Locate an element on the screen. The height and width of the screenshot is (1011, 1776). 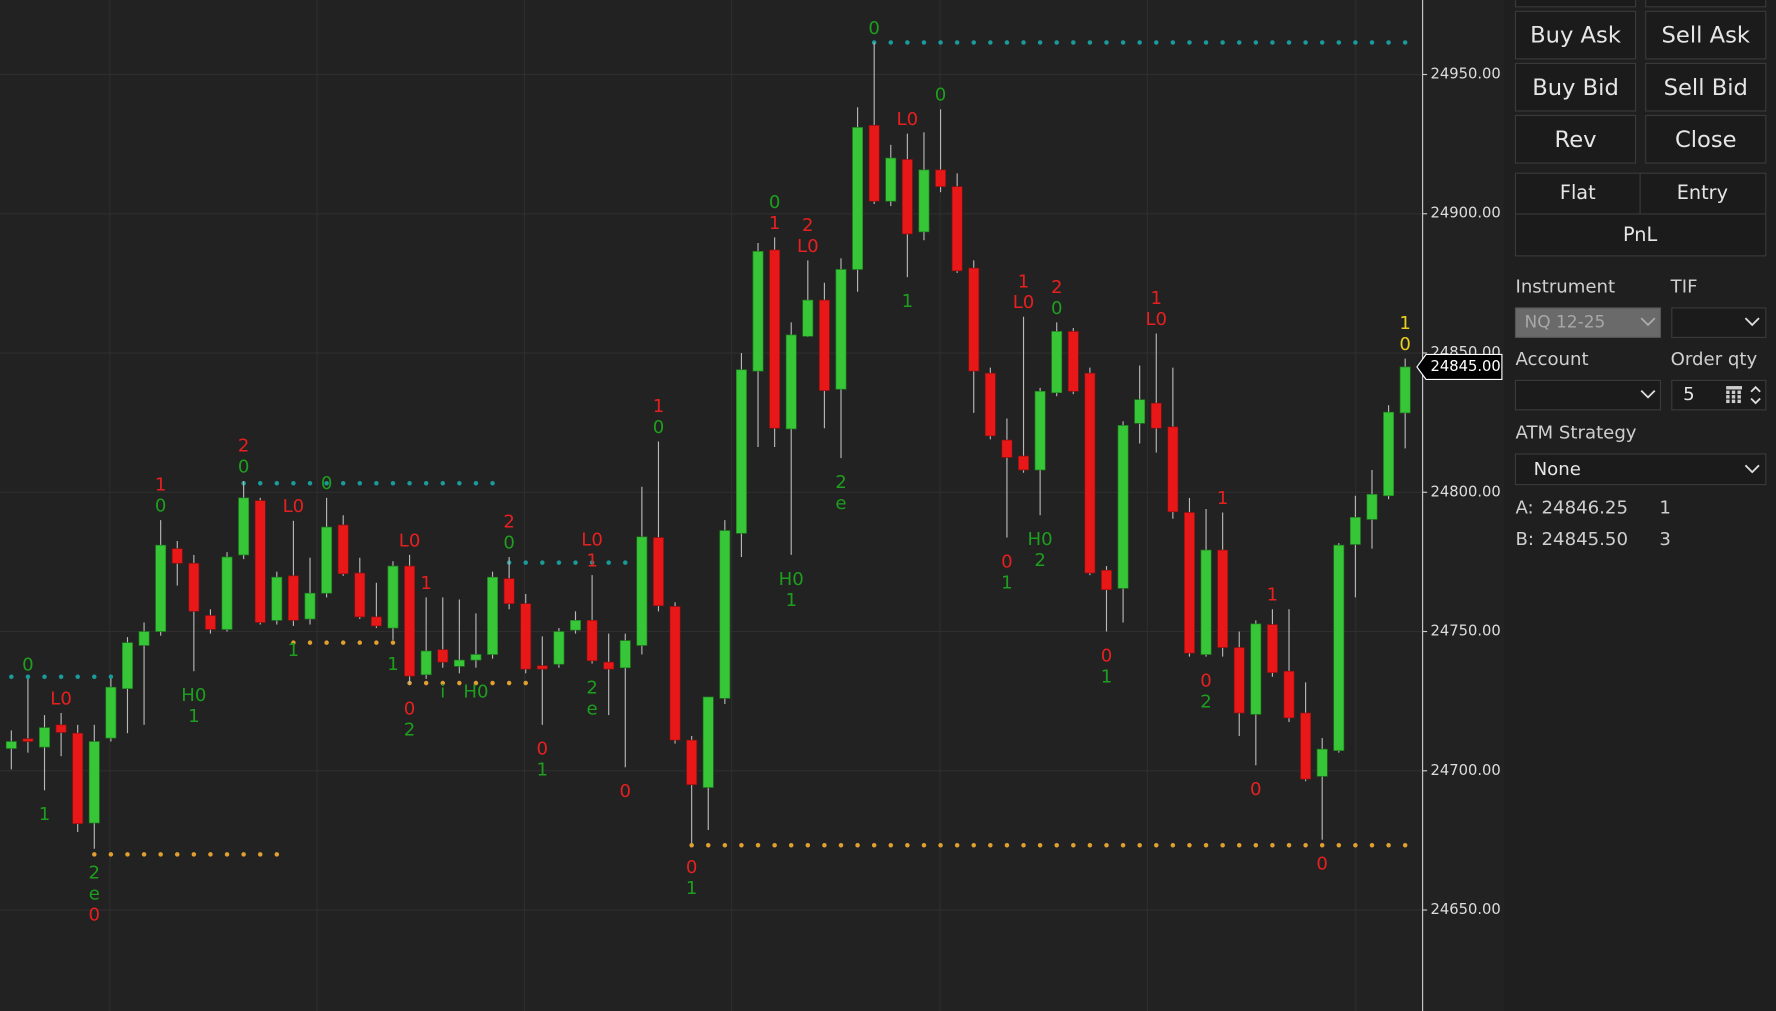
close-button: Close is located at coordinates (1706, 139).